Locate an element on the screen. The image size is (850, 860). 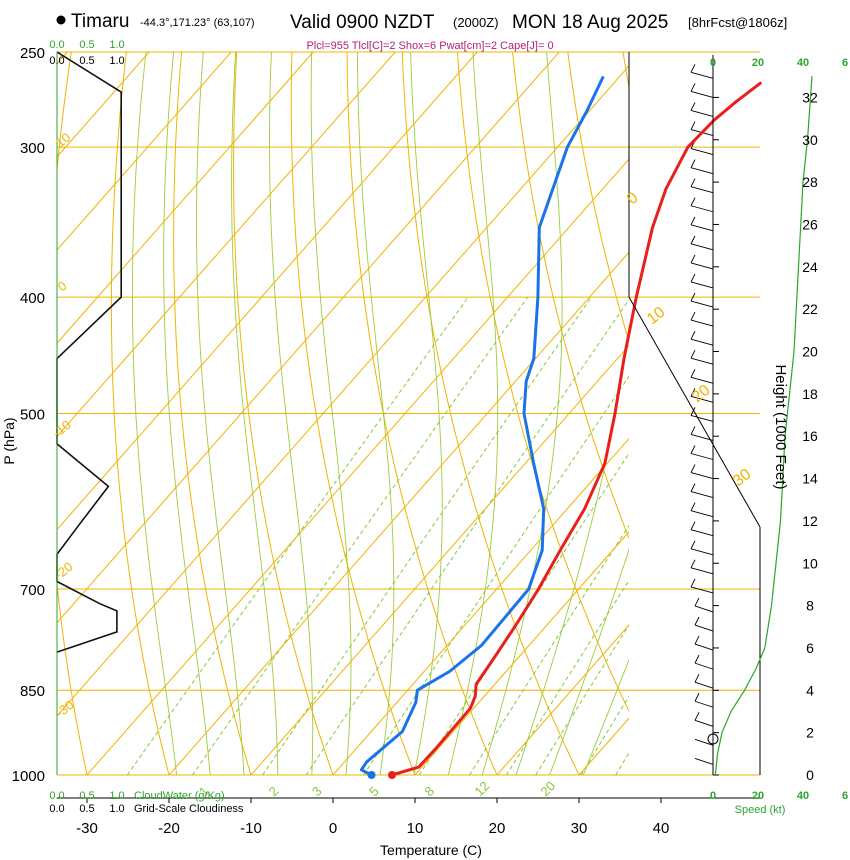
legend-dewpoint: Dew point is located at coordinates (2, 0).